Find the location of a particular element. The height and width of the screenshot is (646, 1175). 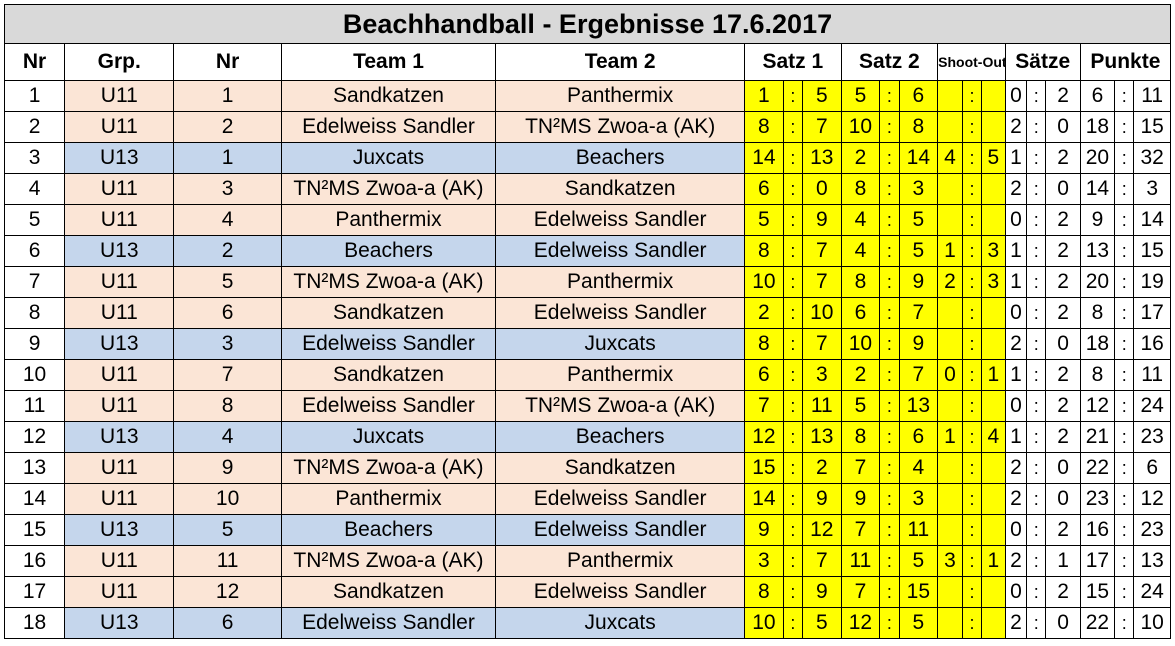

row-nr: 8 is located at coordinates (34, 313).